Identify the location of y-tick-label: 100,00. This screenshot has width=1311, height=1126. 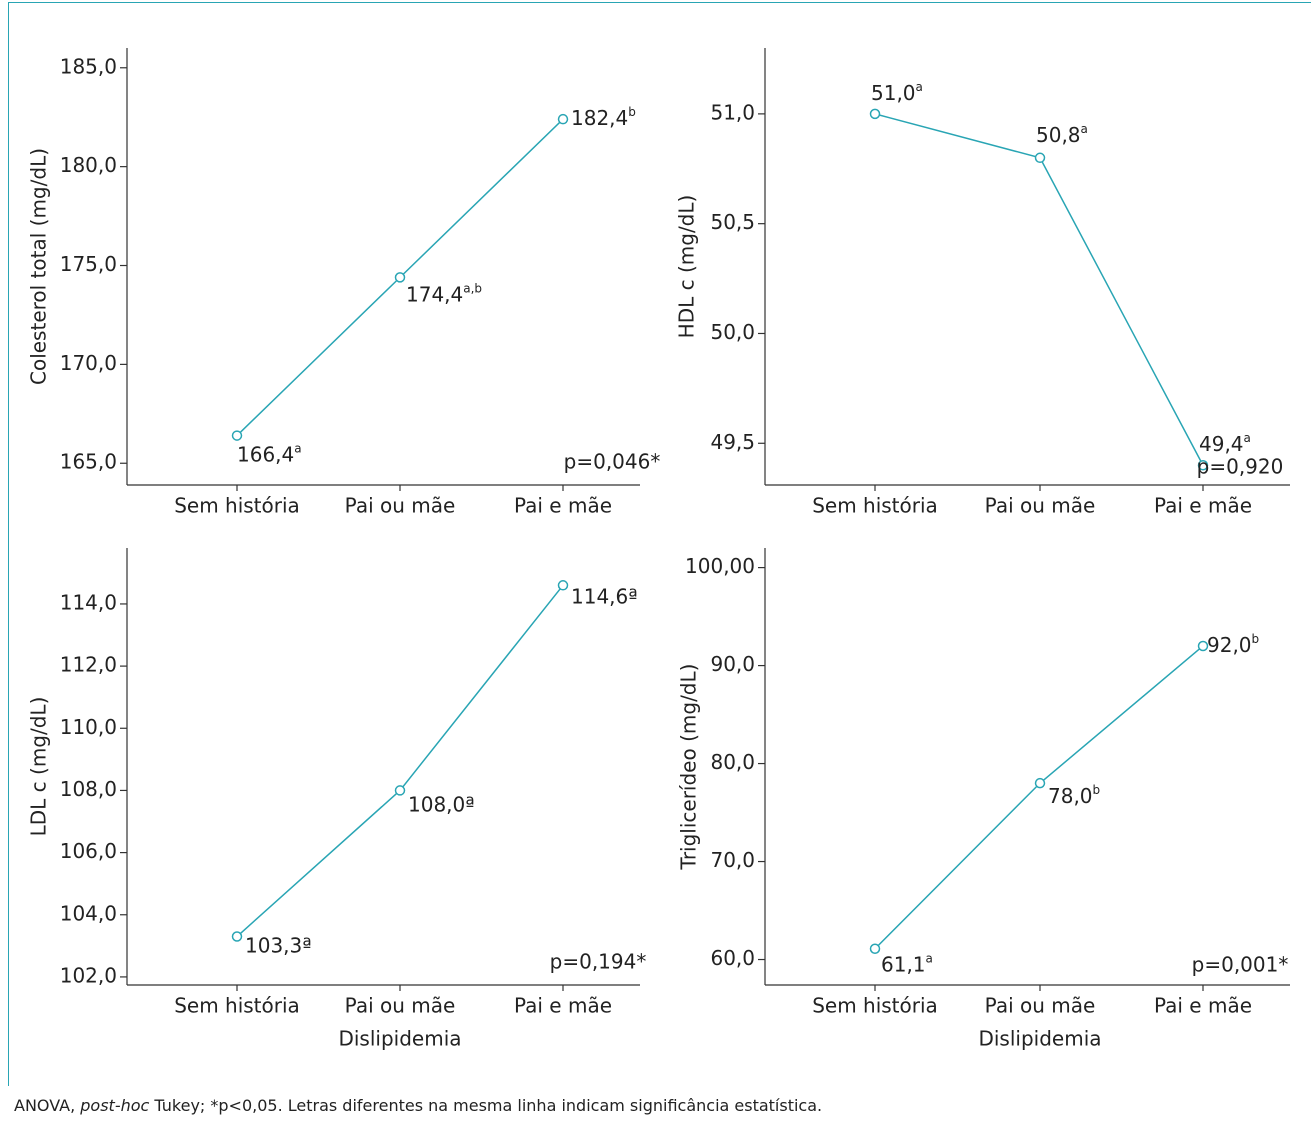
(720, 566).